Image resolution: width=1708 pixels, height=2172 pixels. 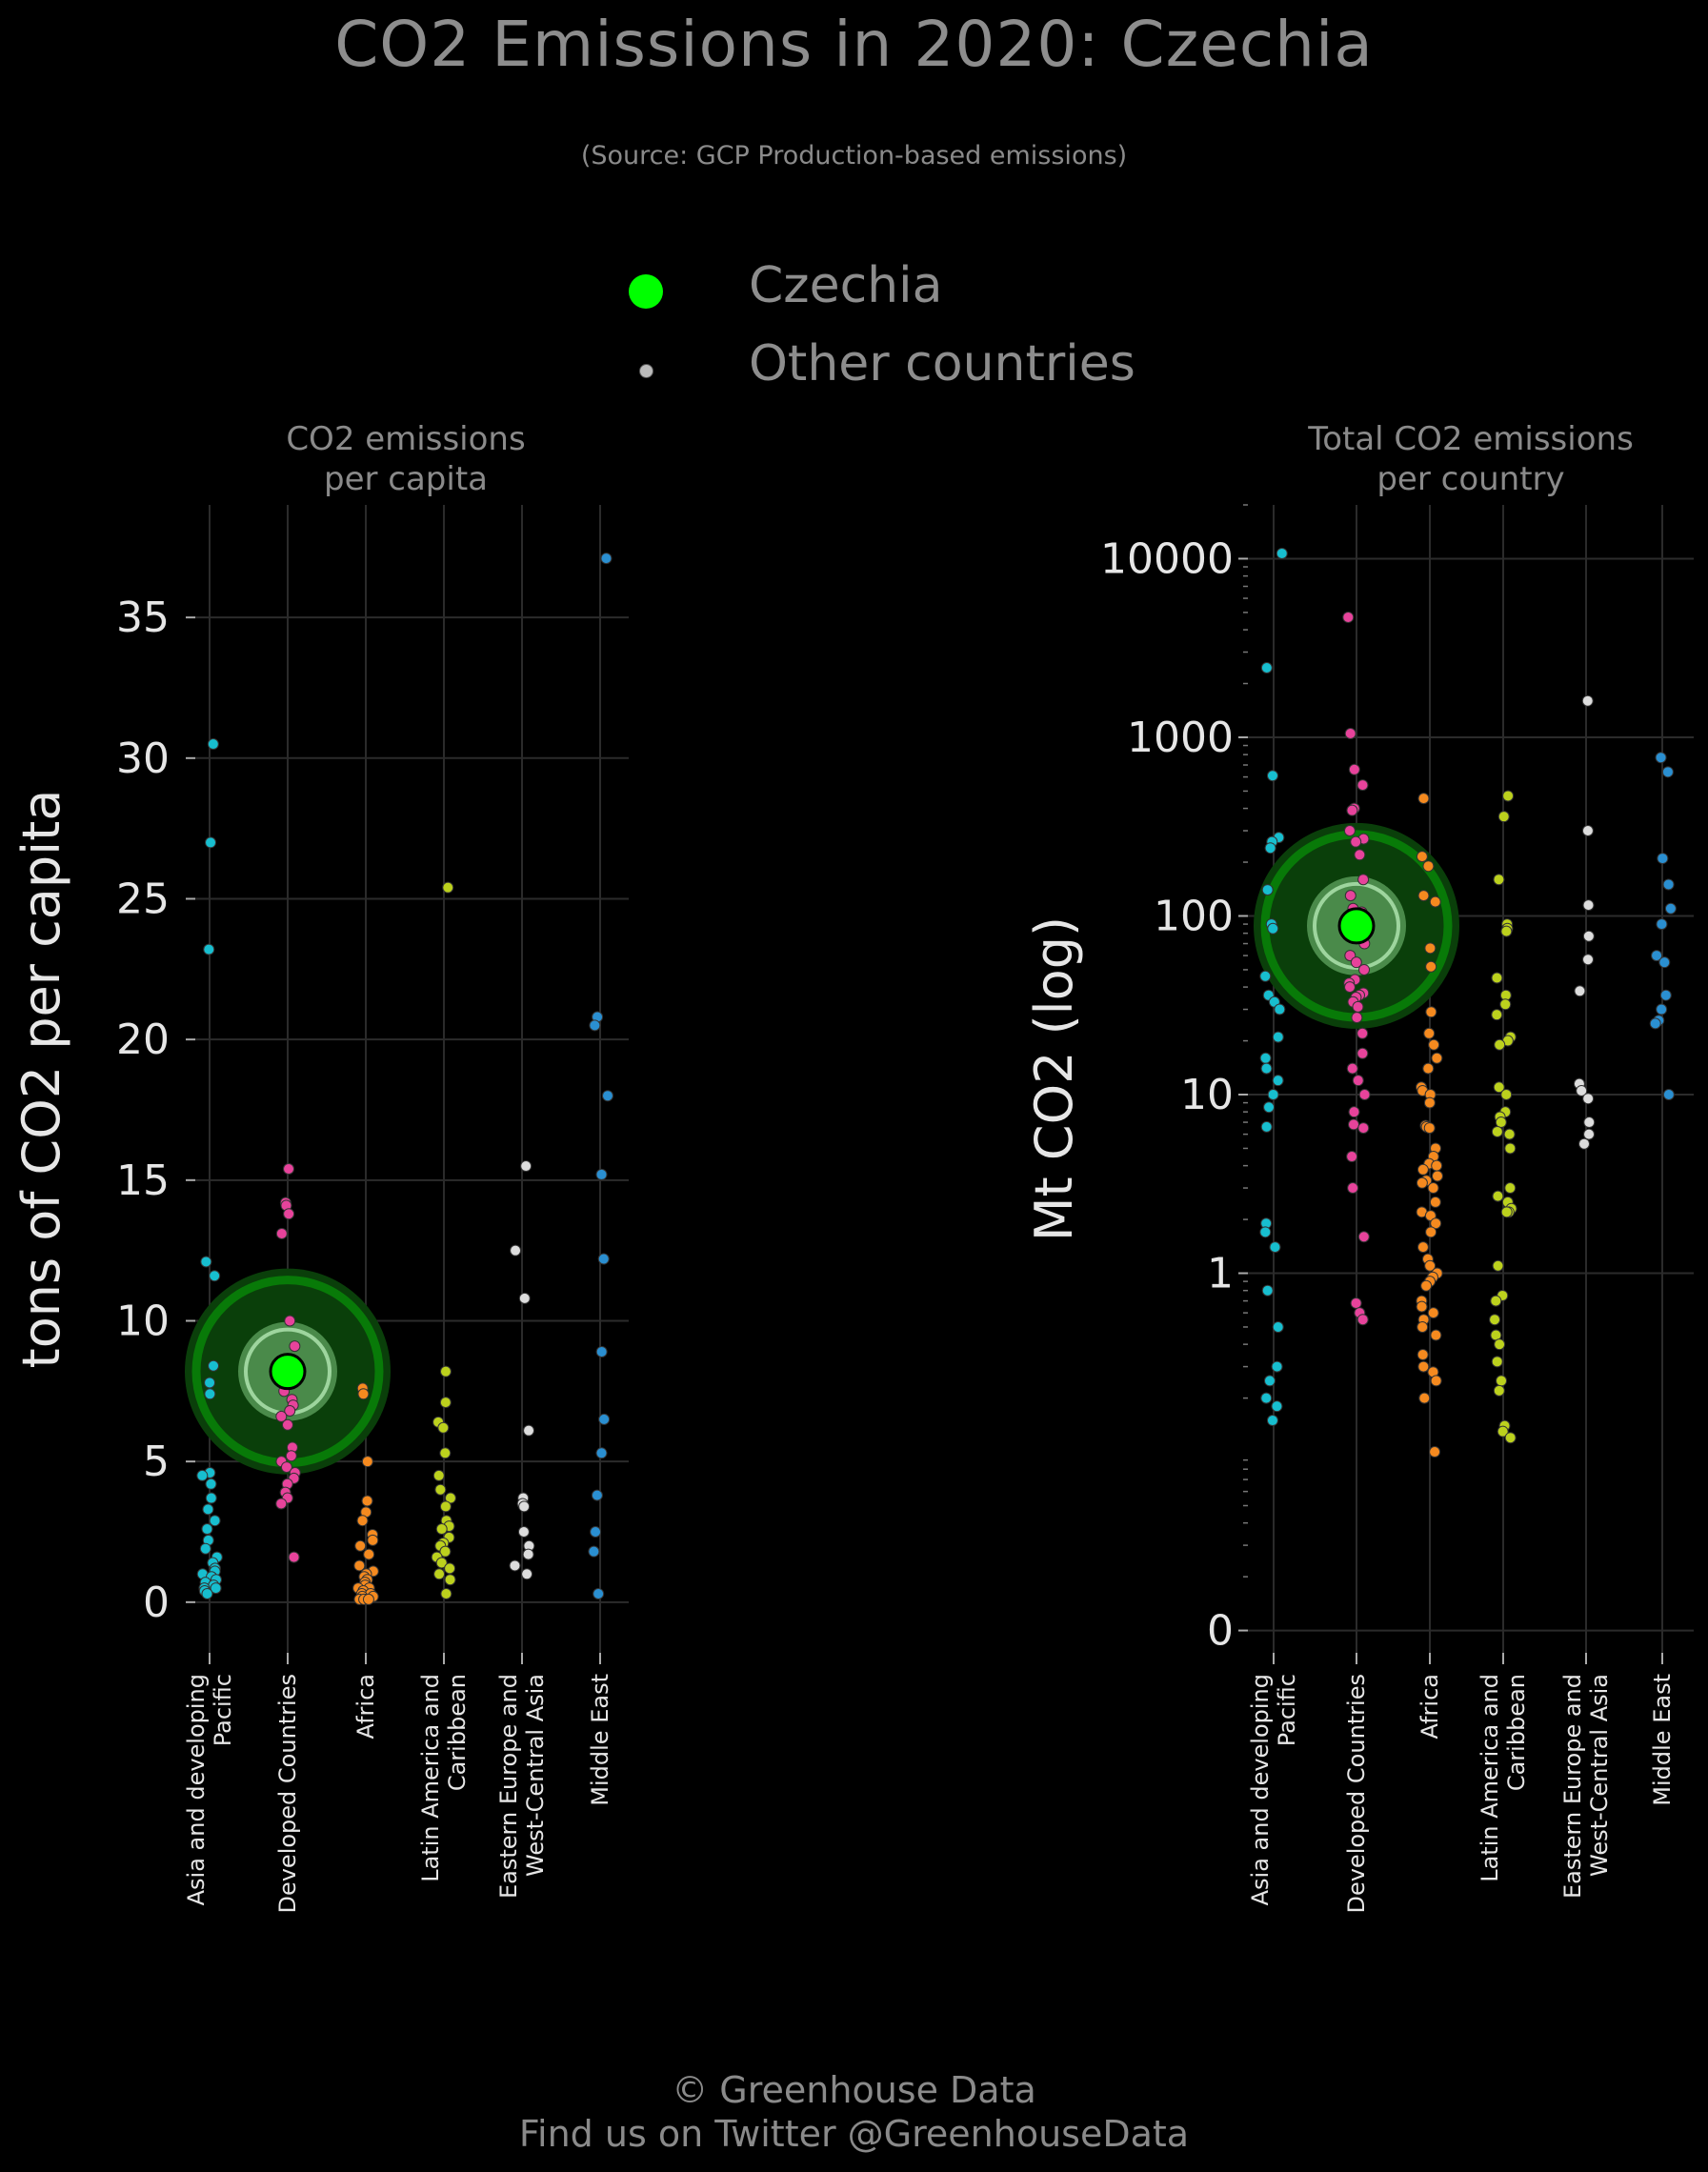 What do you see at coordinates (646, 291) in the screenshot?
I see `legend-highlight-marker` at bounding box center [646, 291].